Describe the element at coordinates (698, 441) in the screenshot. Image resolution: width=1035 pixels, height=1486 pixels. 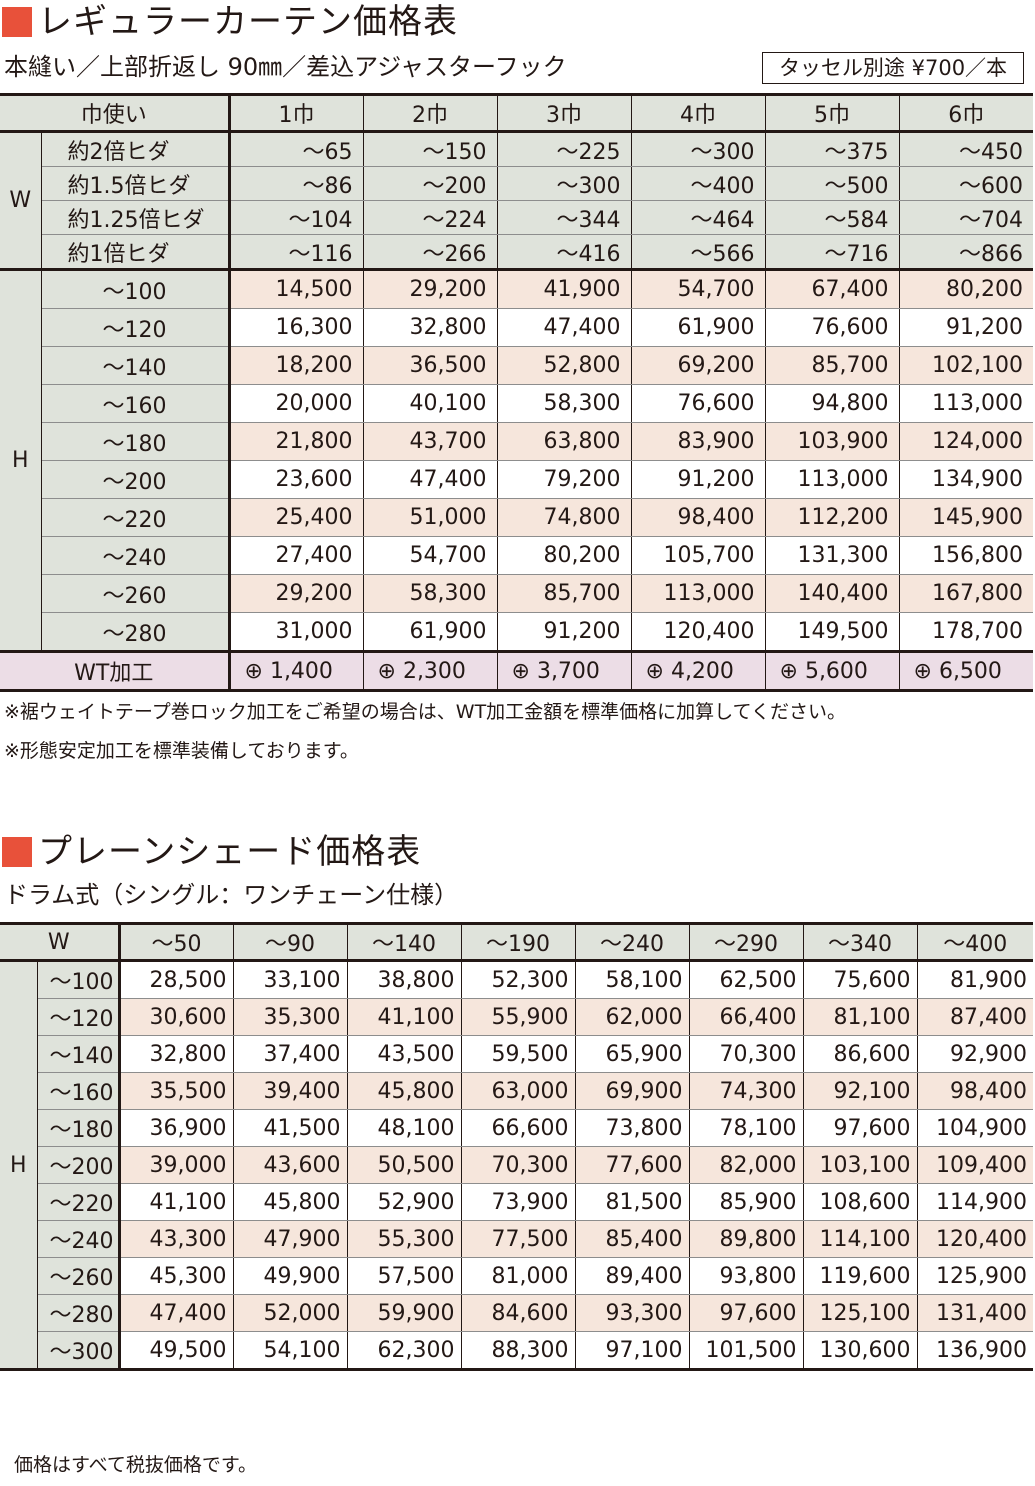
I see `table-cell: 83,900` at that location.